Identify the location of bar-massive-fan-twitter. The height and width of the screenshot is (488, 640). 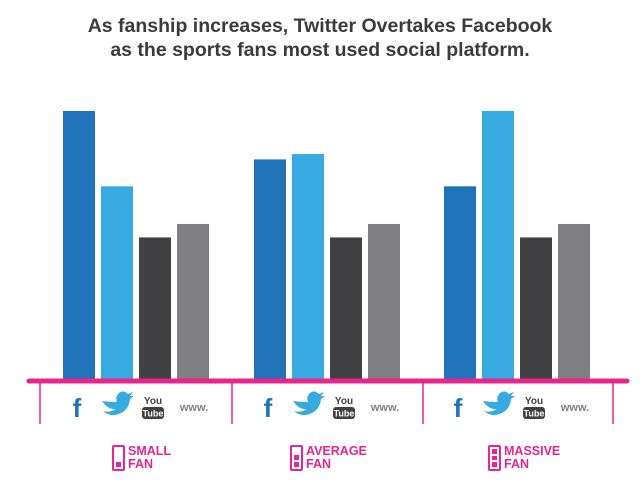
(498, 245).